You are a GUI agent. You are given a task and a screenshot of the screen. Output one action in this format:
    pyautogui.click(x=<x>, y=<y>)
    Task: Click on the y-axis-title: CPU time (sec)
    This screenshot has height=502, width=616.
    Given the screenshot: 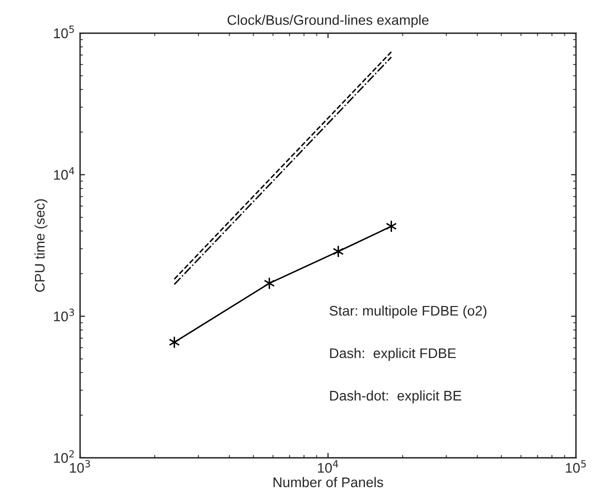 What is the action you would take?
    pyautogui.click(x=41, y=245)
    